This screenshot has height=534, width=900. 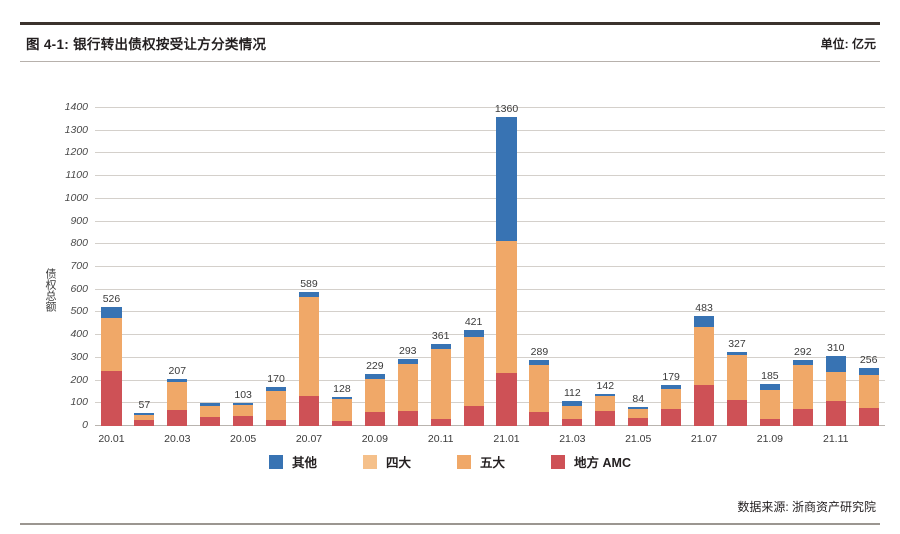 What do you see at coordinates (342, 388) in the screenshot?
I see `bar-value-label: 128` at bounding box center [342, 388].